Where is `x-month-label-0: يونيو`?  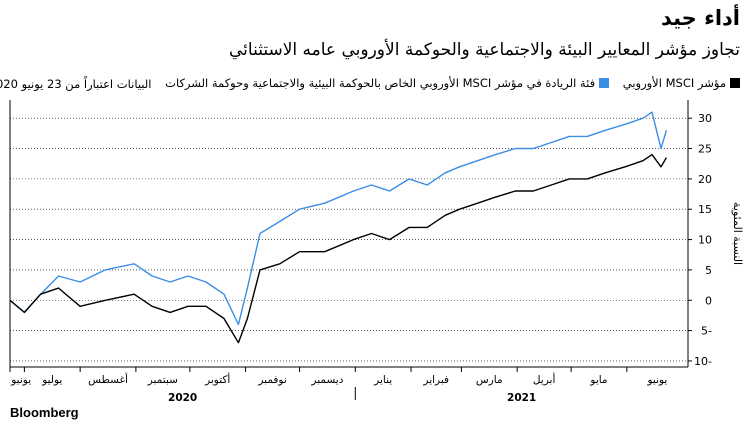
x-month-label-0: يونيو is located at coordinates (20, 380).